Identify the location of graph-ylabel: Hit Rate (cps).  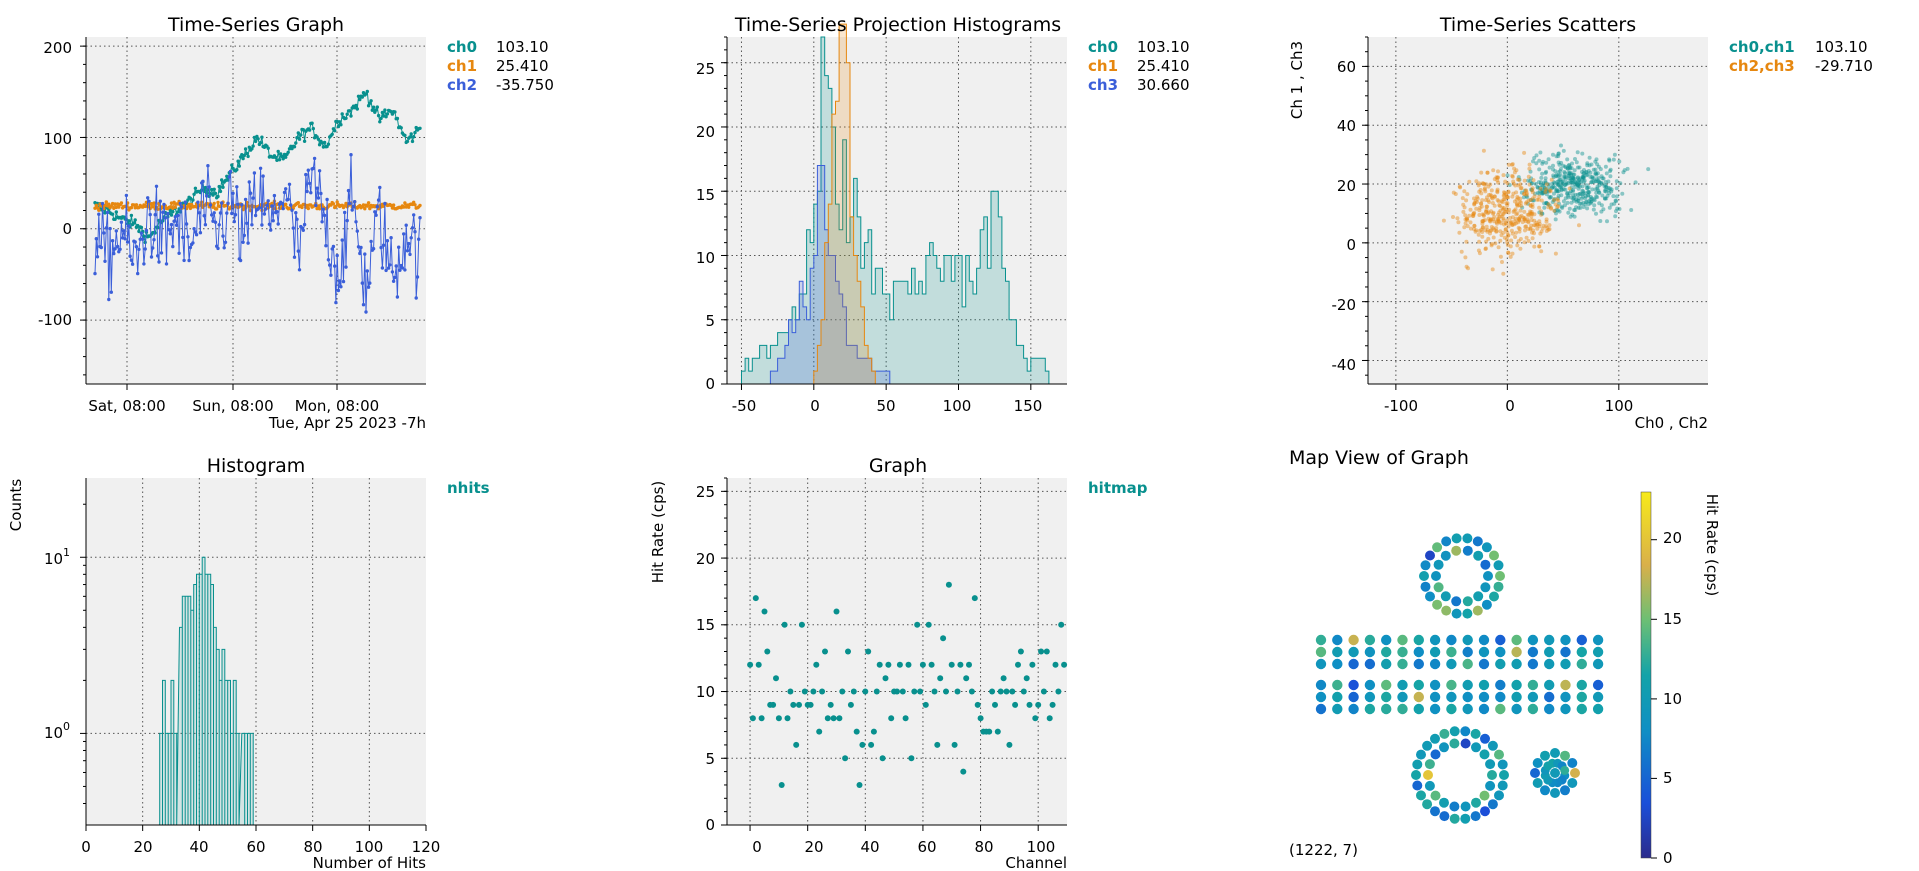
(658, 532).